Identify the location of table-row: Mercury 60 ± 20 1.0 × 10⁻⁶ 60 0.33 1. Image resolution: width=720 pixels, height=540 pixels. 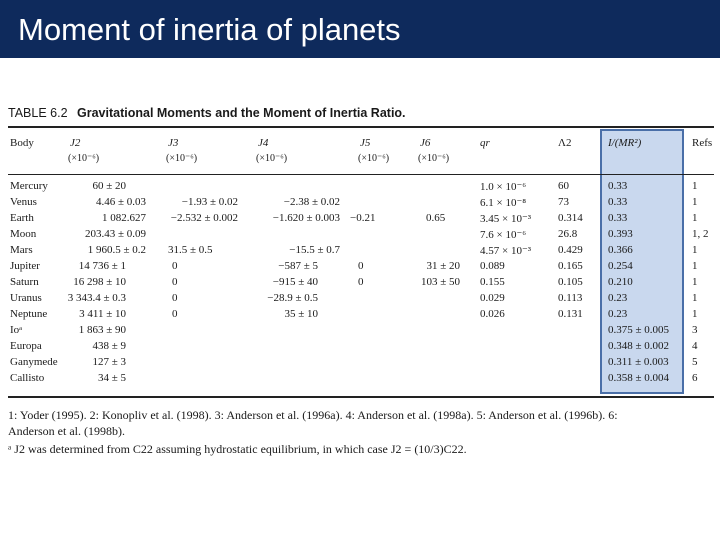
(361, 188).